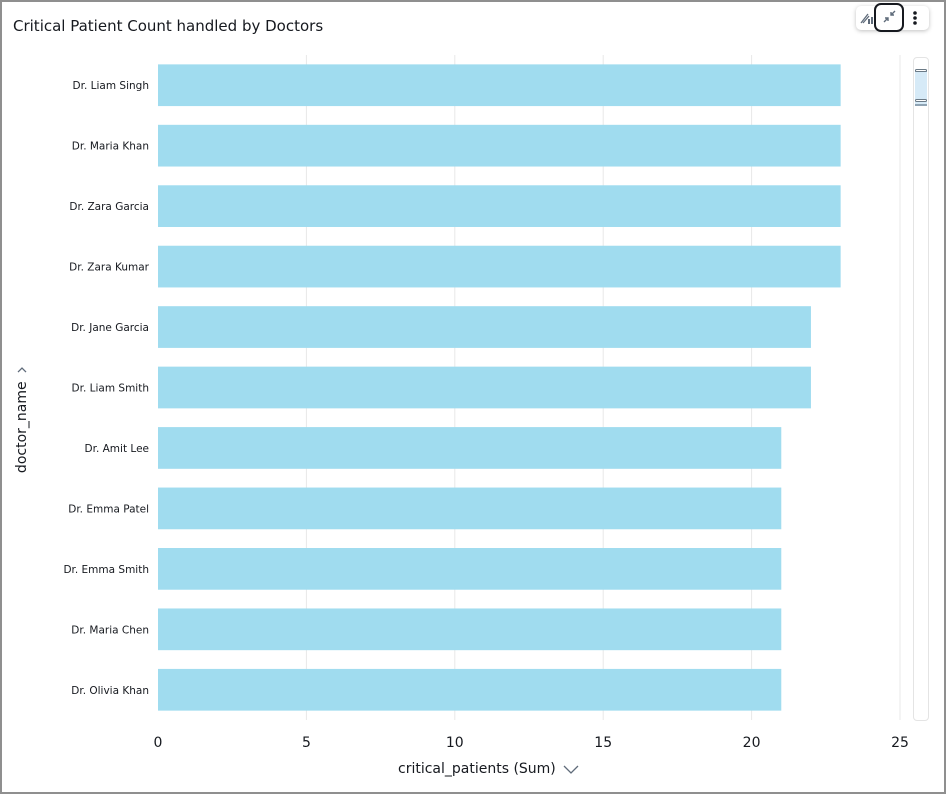 This screenshot has height=794, width=946. What do you see at coordinates (889, 17) in the screenshot?
I see `collapse-icon` at bounding box center [889, 17].